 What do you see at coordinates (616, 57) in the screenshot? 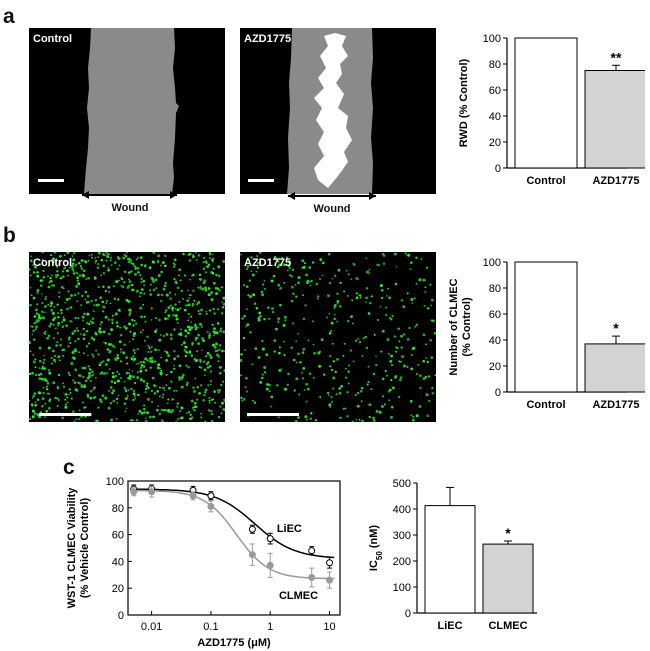
I see `significance-marker: **` at bounding box center [616, 57].